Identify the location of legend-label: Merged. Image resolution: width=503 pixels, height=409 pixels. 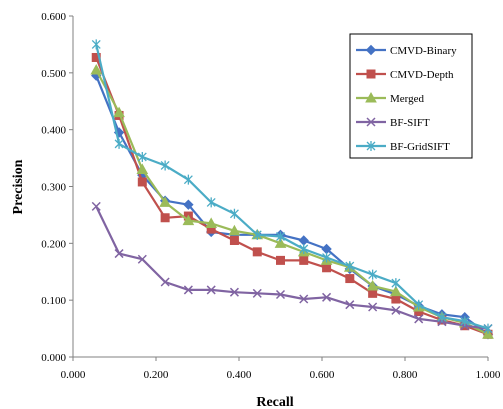
(407, 99).